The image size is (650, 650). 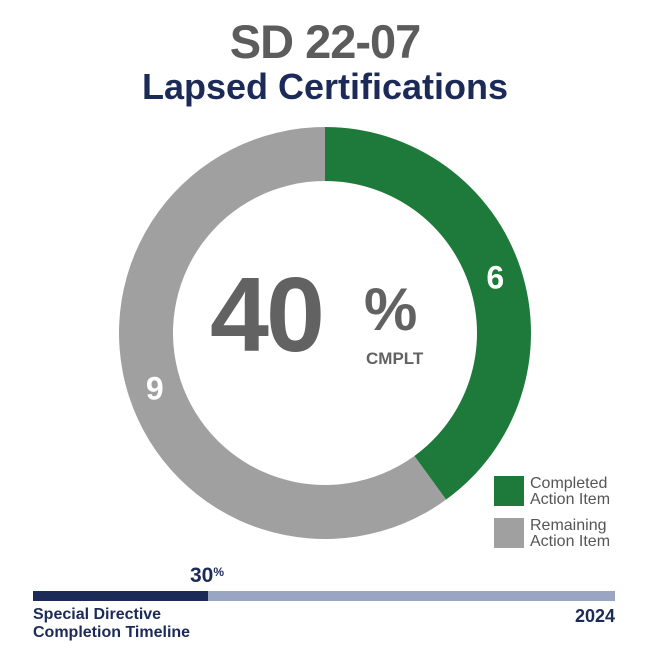 I want to click on legend-label-completed: Completed Action Item, so click(x=570, y=491).